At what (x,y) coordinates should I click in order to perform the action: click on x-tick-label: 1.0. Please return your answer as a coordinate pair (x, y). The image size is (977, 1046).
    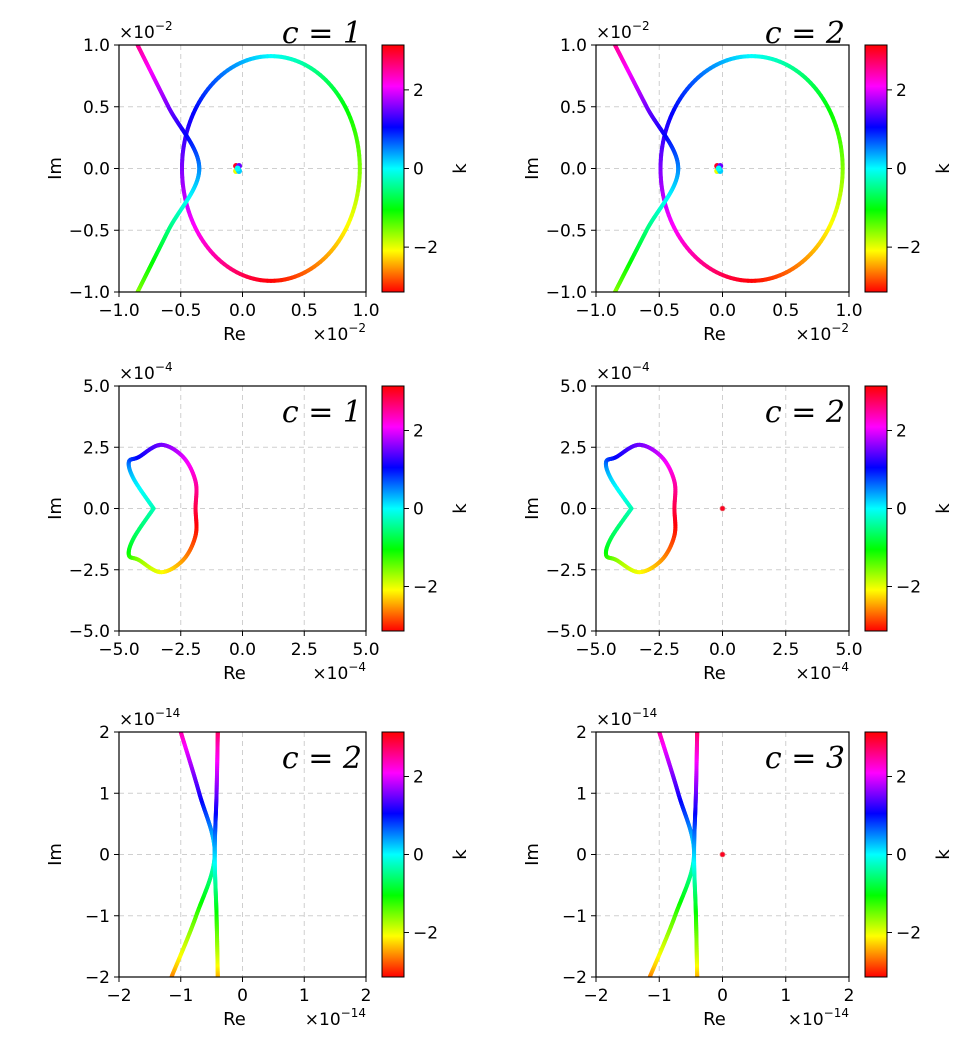
    Looking at the image, I should click on (365, 311).